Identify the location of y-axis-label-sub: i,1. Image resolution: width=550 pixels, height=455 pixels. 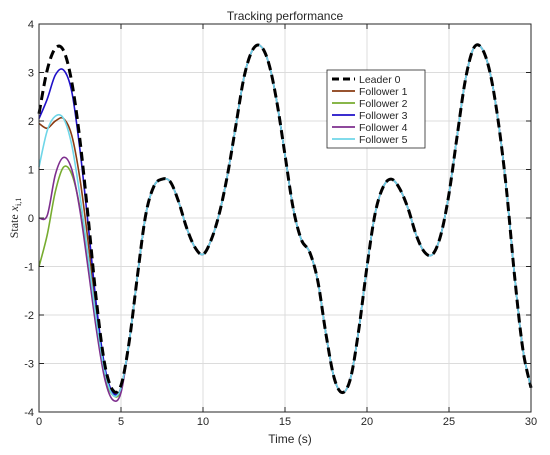
(18, 202).